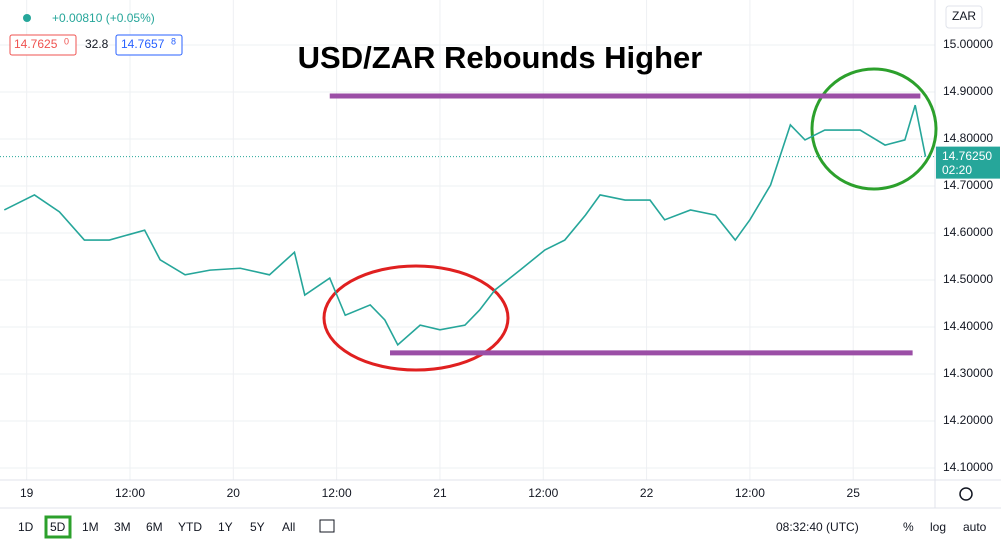 The image size is (1001, 545). What do you see at coordinates (967, 156) in the screenshot?
I see `last-price-label: 14.76250` at bounding box center [967, 156].